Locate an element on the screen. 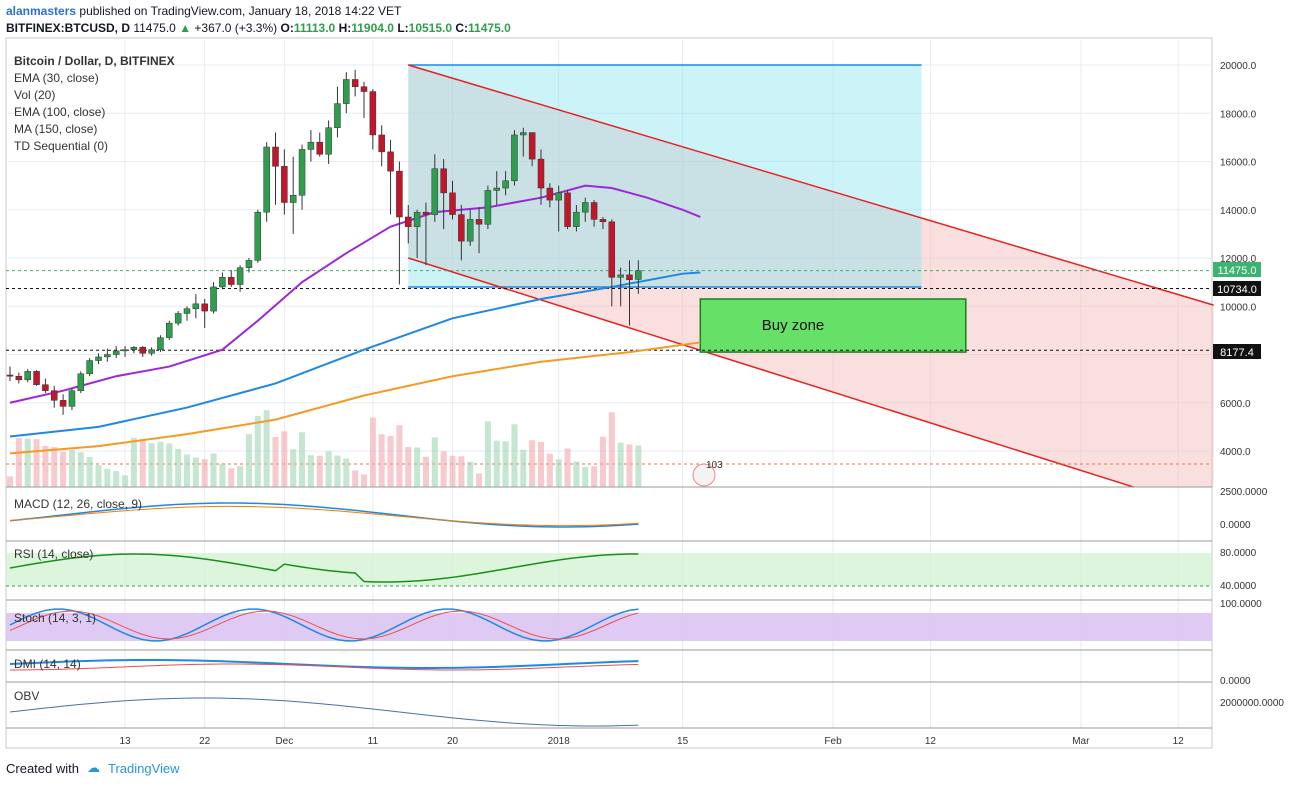 The width and height of the screenshot is (1300, 786). obv-line is located at coordinates (324, 712).